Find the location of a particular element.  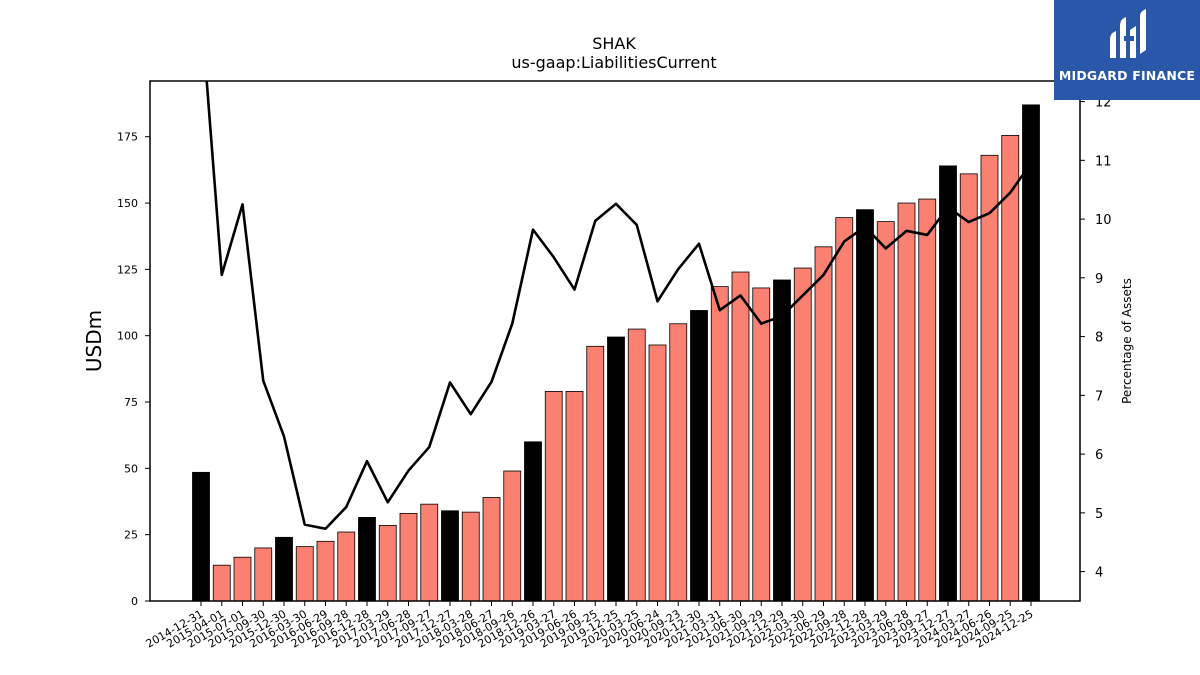

y-tick-label: 25 is located at coordinates (131, 535).